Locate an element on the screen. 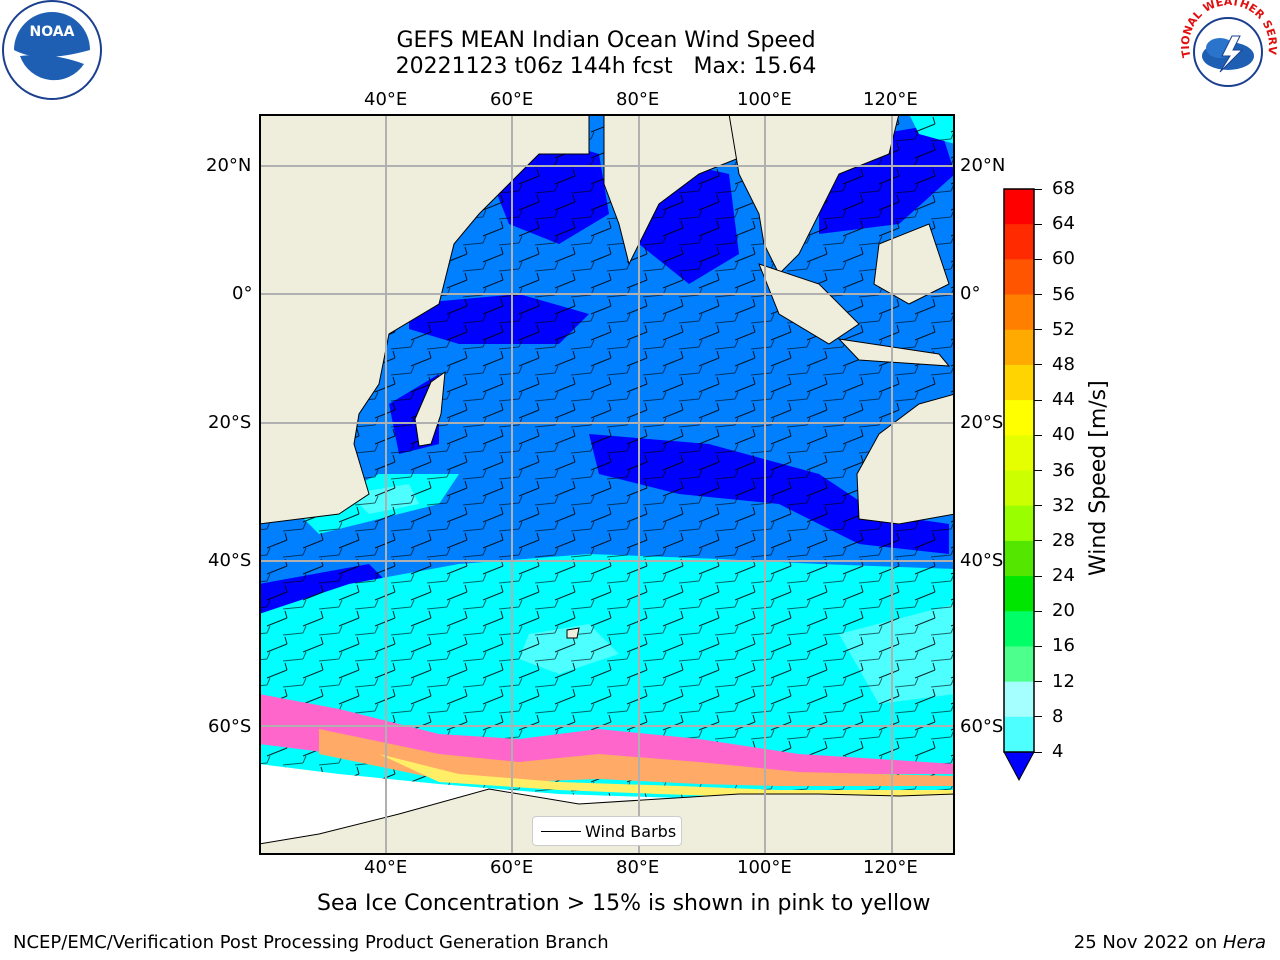  colorbar-tick-label: 4 is located at coordinates (1058, 751).